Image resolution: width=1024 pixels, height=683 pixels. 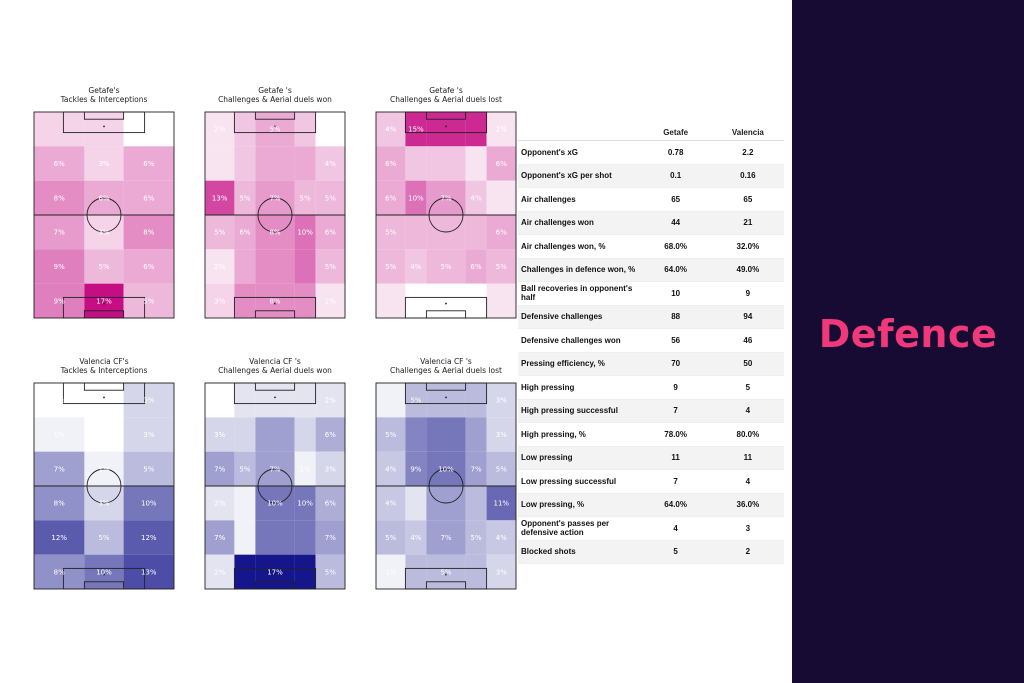 What do you see at coordinates (747, 434) in the screenshot?
I see `valencia-value: 80.0%` at bounding box center [747, 434].